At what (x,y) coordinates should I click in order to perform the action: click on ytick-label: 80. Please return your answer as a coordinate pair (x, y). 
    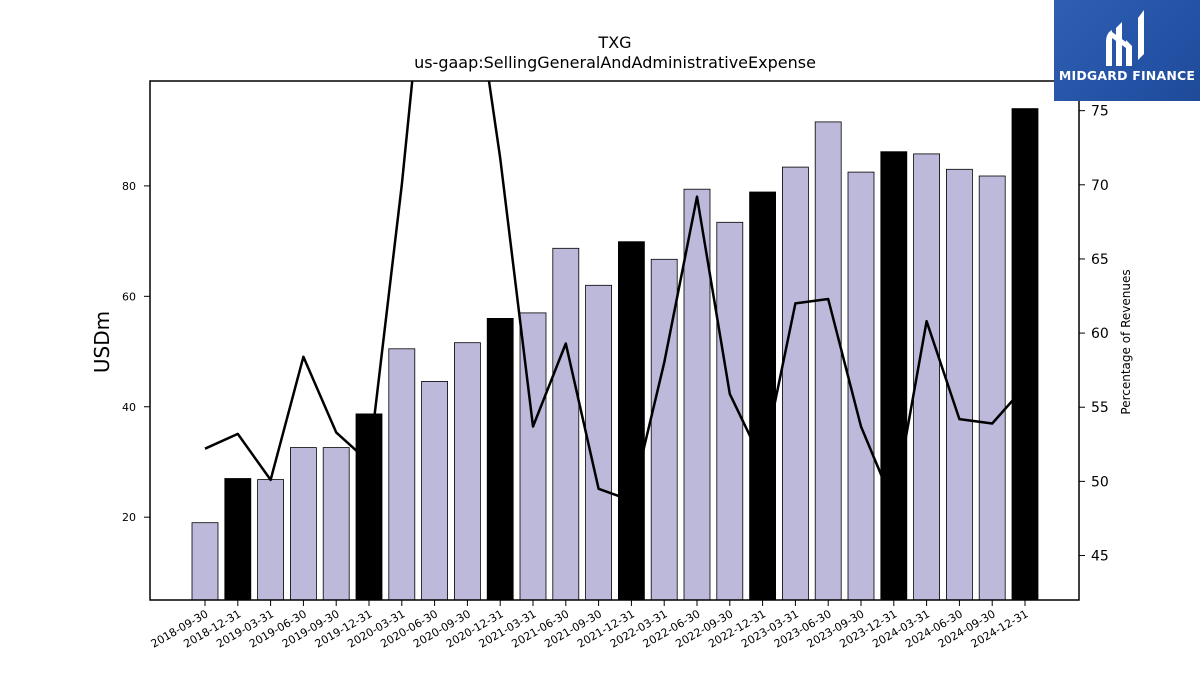
    Looking at the image, I should click on (129, 186).